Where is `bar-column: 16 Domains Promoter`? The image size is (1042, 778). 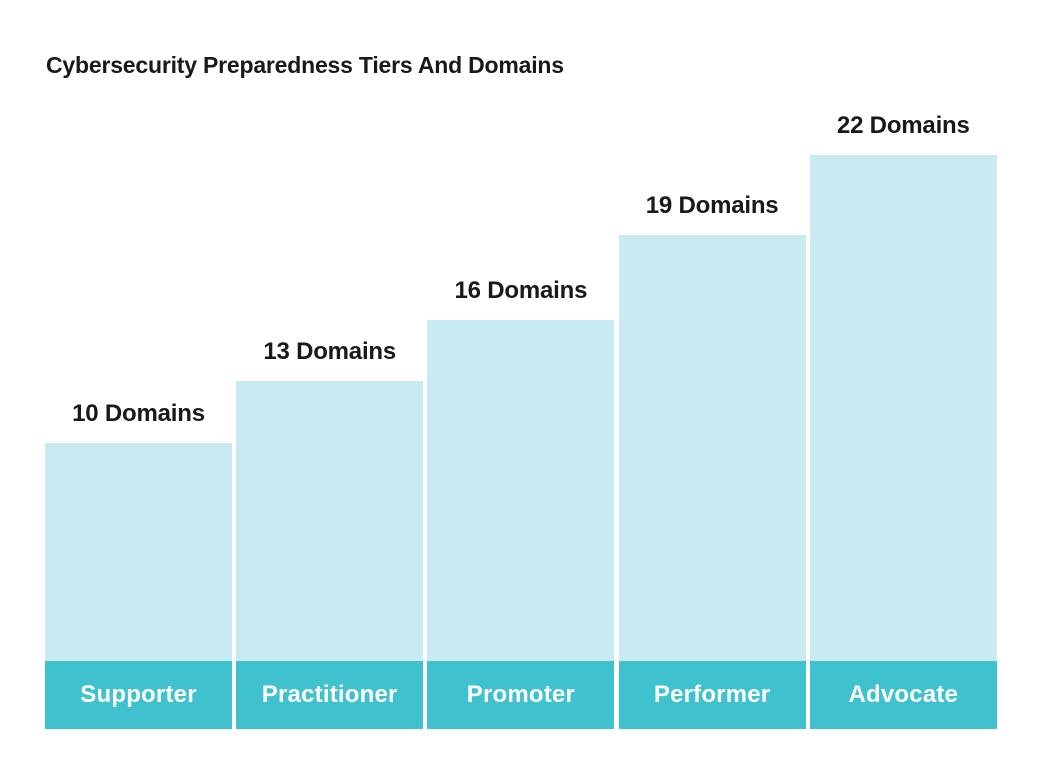 bar-column: 16 Domains Promoter is located at coordinates (521, 503).